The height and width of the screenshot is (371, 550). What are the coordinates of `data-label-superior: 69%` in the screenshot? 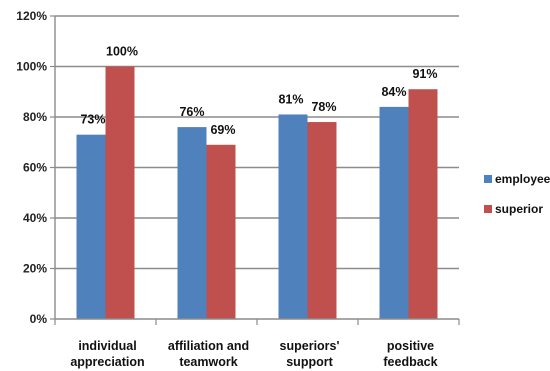 It's located at (222, 130).